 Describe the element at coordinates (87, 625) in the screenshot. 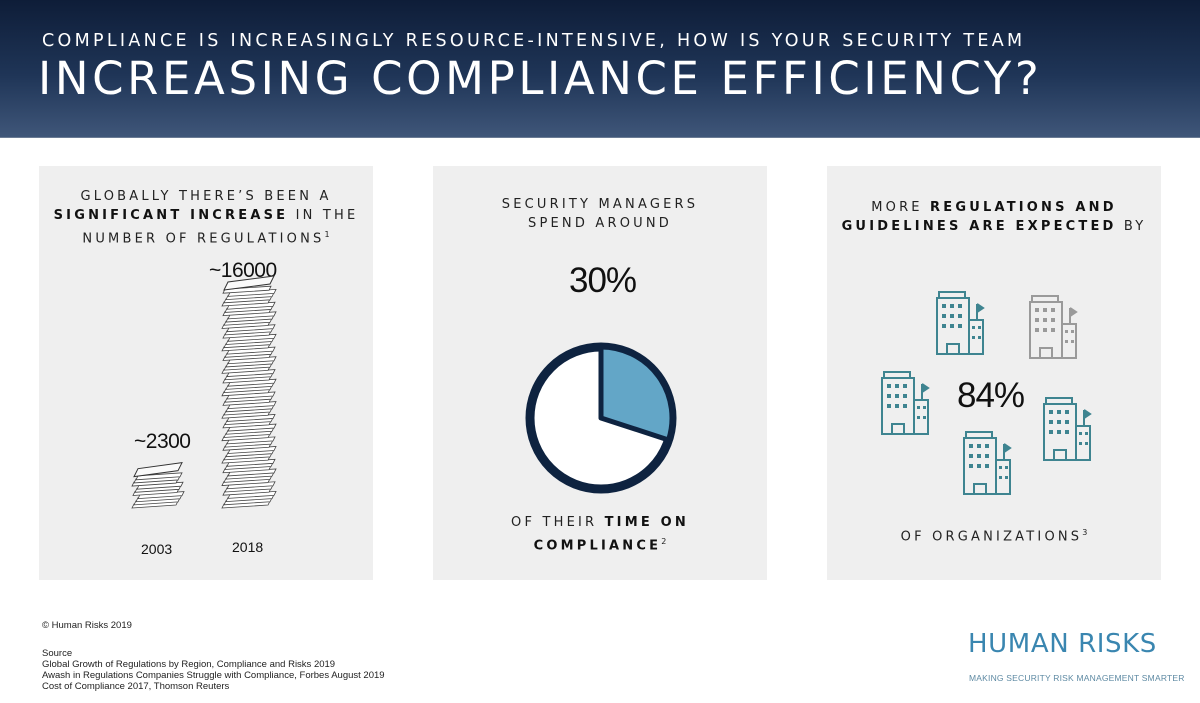

I see `copyright-text: © Human Risks 2019` at that location.